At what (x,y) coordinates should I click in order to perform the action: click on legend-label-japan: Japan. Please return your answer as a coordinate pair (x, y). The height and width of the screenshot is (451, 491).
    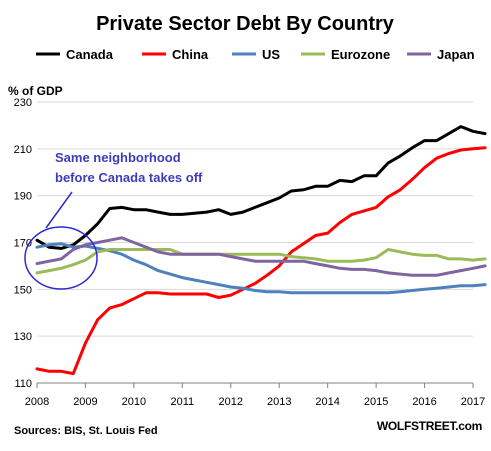
    Looking at the image, I should click on (456, 54).